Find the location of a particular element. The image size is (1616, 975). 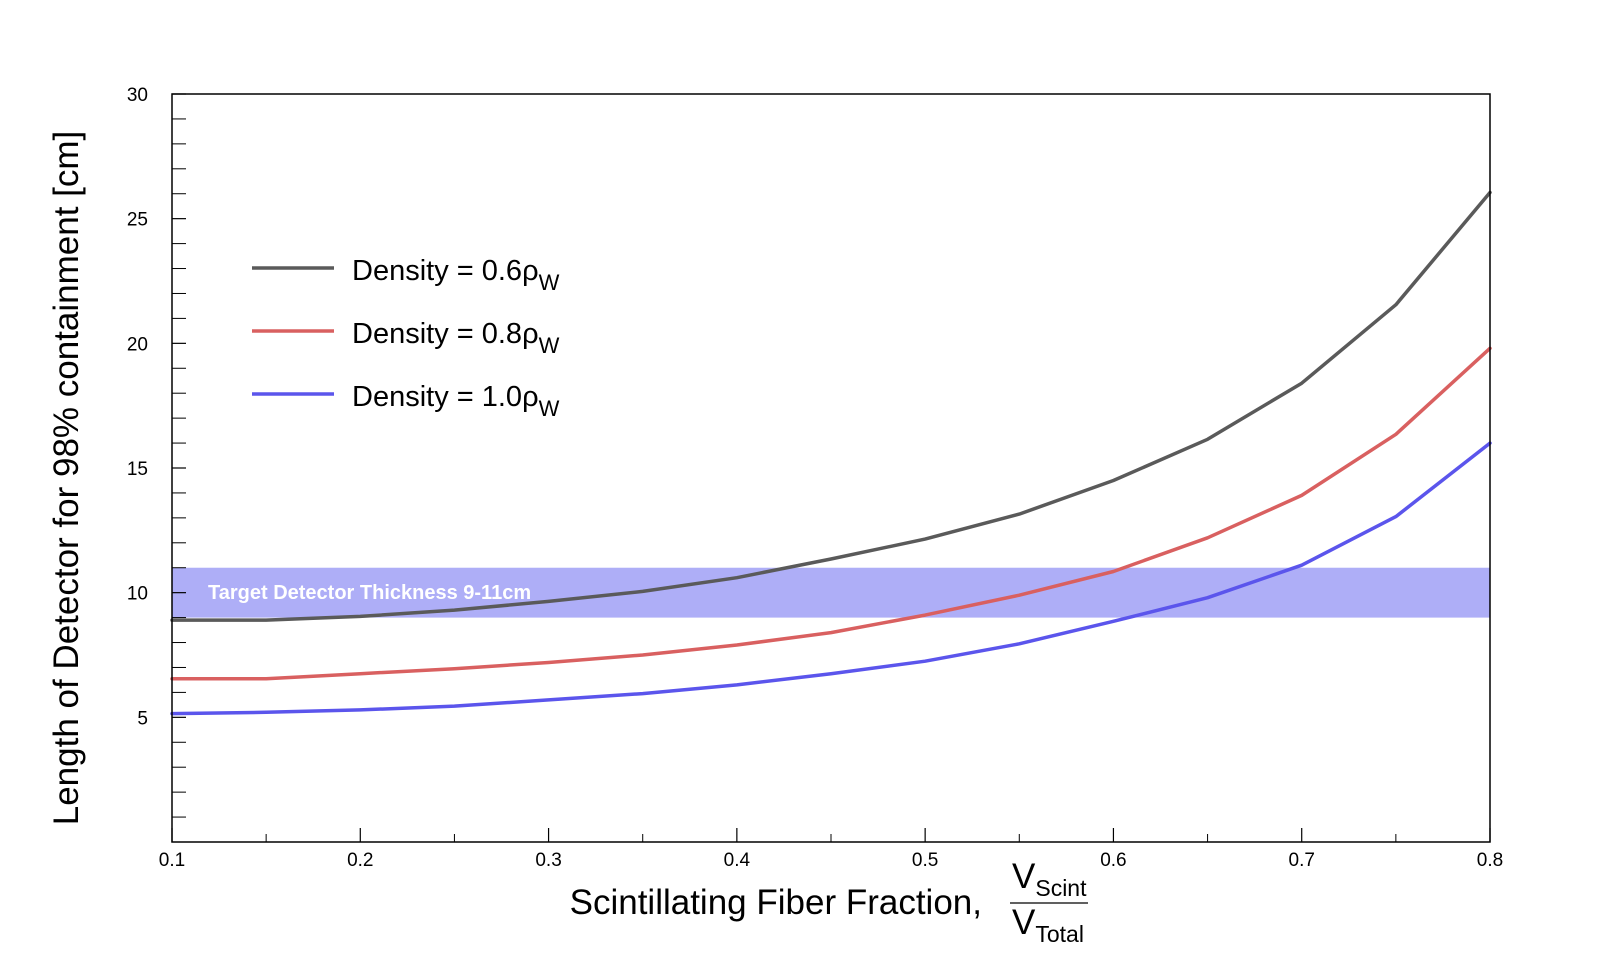

fraction-denominator-main: V is located at coordinates (1024, 922).